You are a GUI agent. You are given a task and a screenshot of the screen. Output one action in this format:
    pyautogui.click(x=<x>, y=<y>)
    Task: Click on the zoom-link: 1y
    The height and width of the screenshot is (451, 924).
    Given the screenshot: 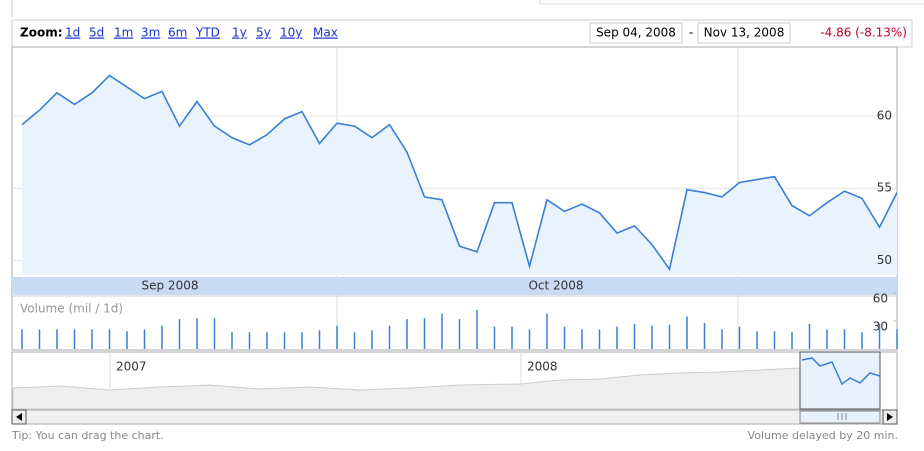 What is the action you would take?
    pyautogui.click(x=239, y=33)
    